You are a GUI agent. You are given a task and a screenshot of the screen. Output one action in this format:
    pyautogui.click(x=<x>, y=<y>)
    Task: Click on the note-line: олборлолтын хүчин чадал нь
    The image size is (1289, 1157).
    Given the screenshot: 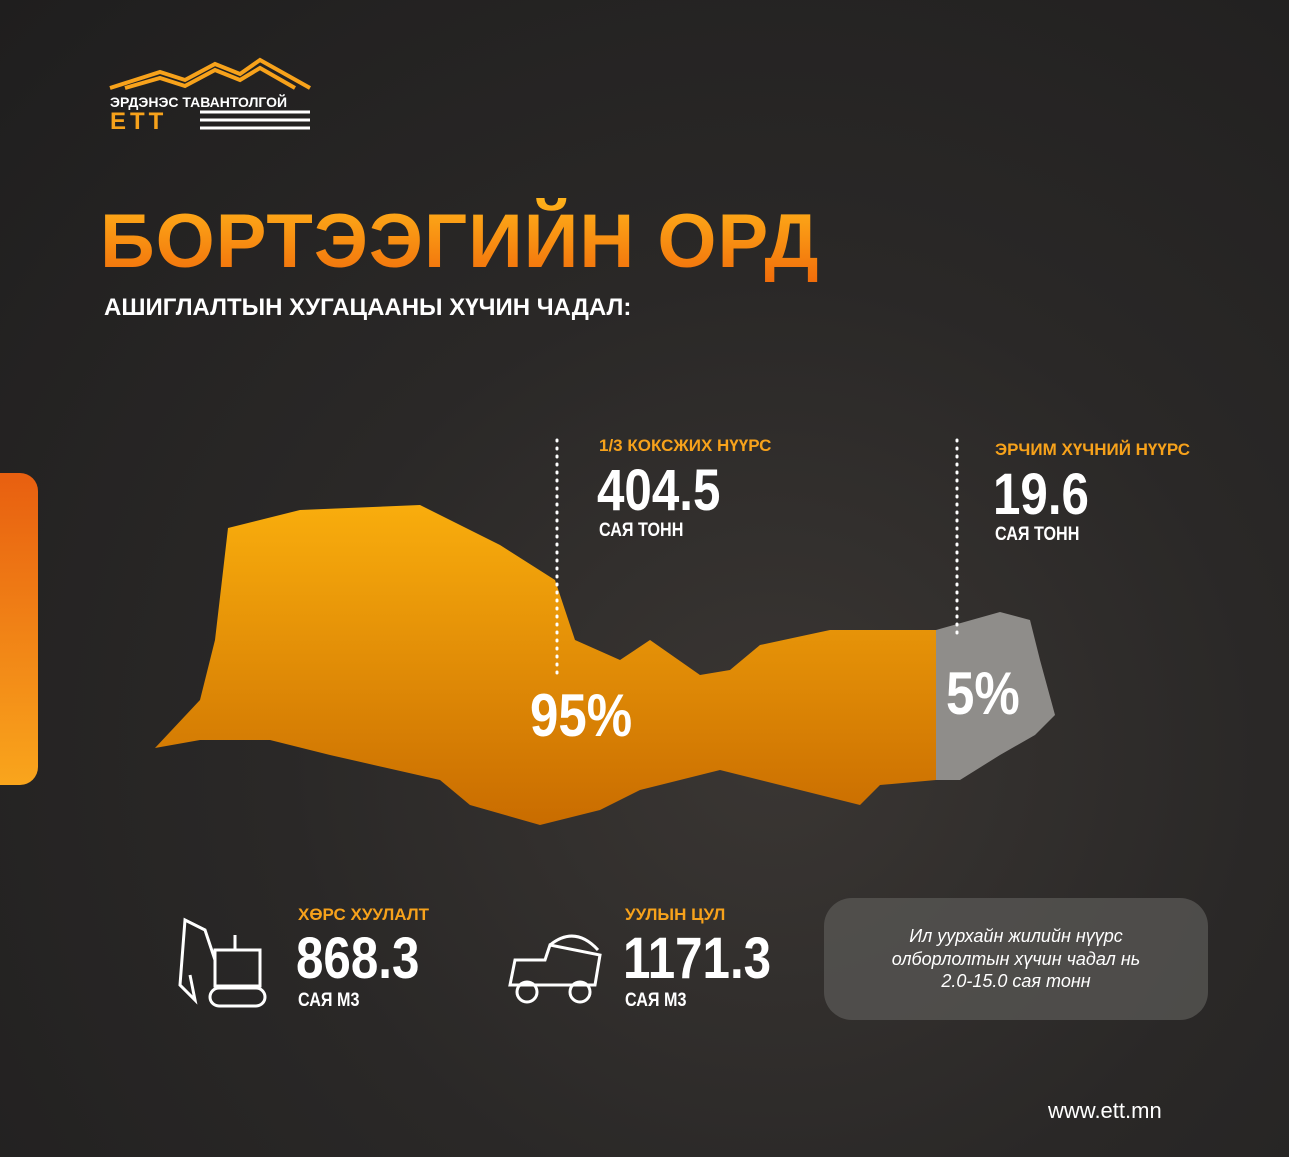 What is the action you would take?
    pyautogui.click(x=1016, y=958)
    